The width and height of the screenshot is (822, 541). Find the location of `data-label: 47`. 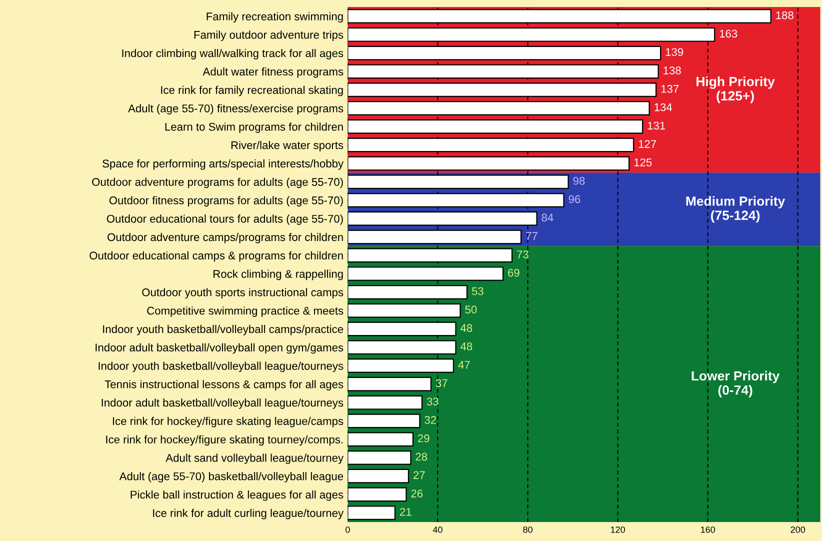

data-label: 47 is located at coordinates (464, 364).